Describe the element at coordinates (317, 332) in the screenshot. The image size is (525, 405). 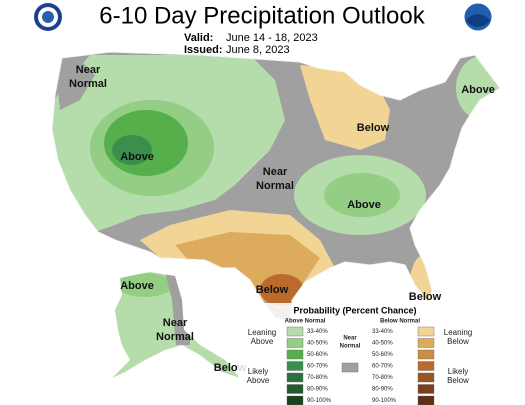
I see `above-class: 33-40%` at that location.